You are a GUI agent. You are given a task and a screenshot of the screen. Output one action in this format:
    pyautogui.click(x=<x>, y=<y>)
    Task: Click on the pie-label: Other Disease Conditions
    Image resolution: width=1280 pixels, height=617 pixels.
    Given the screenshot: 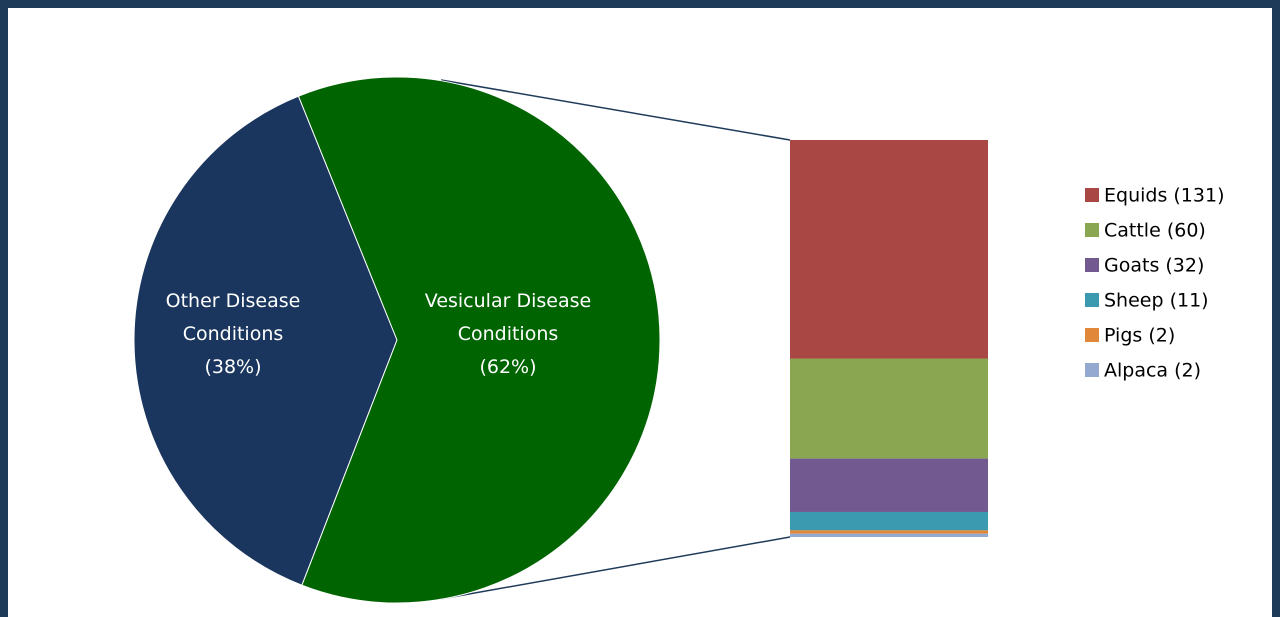 What is the action you would take?
    pyautogui.click(x=233, y=317)
    